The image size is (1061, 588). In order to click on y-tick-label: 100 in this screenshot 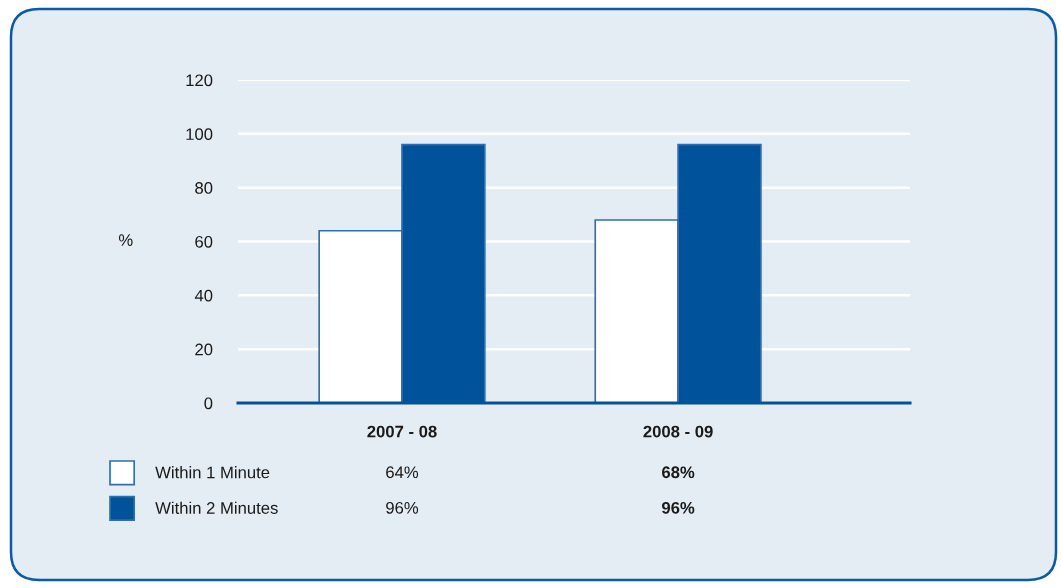, I will do `click(199, 134)`.